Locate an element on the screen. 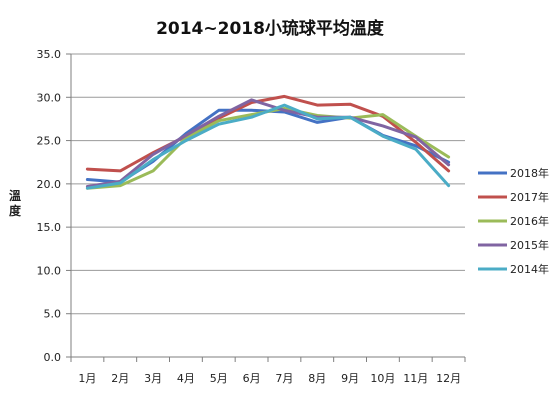  series-2014年 is located at coordinates (268, 146).